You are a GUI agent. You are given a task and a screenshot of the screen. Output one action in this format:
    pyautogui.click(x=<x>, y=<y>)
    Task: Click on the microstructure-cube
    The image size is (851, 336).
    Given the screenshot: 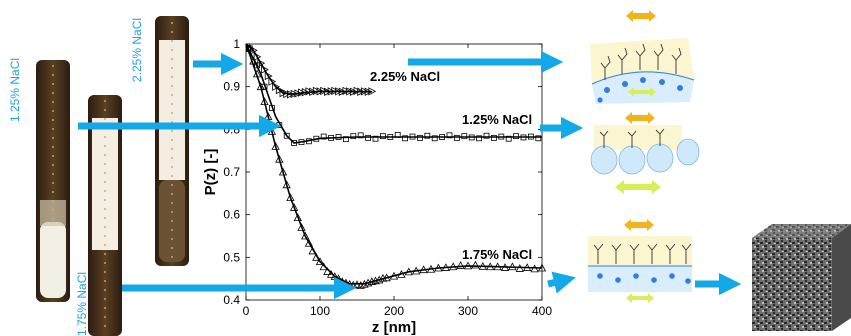 What is the action you would take?
    pyautogui.click(x=801, y=277)
    